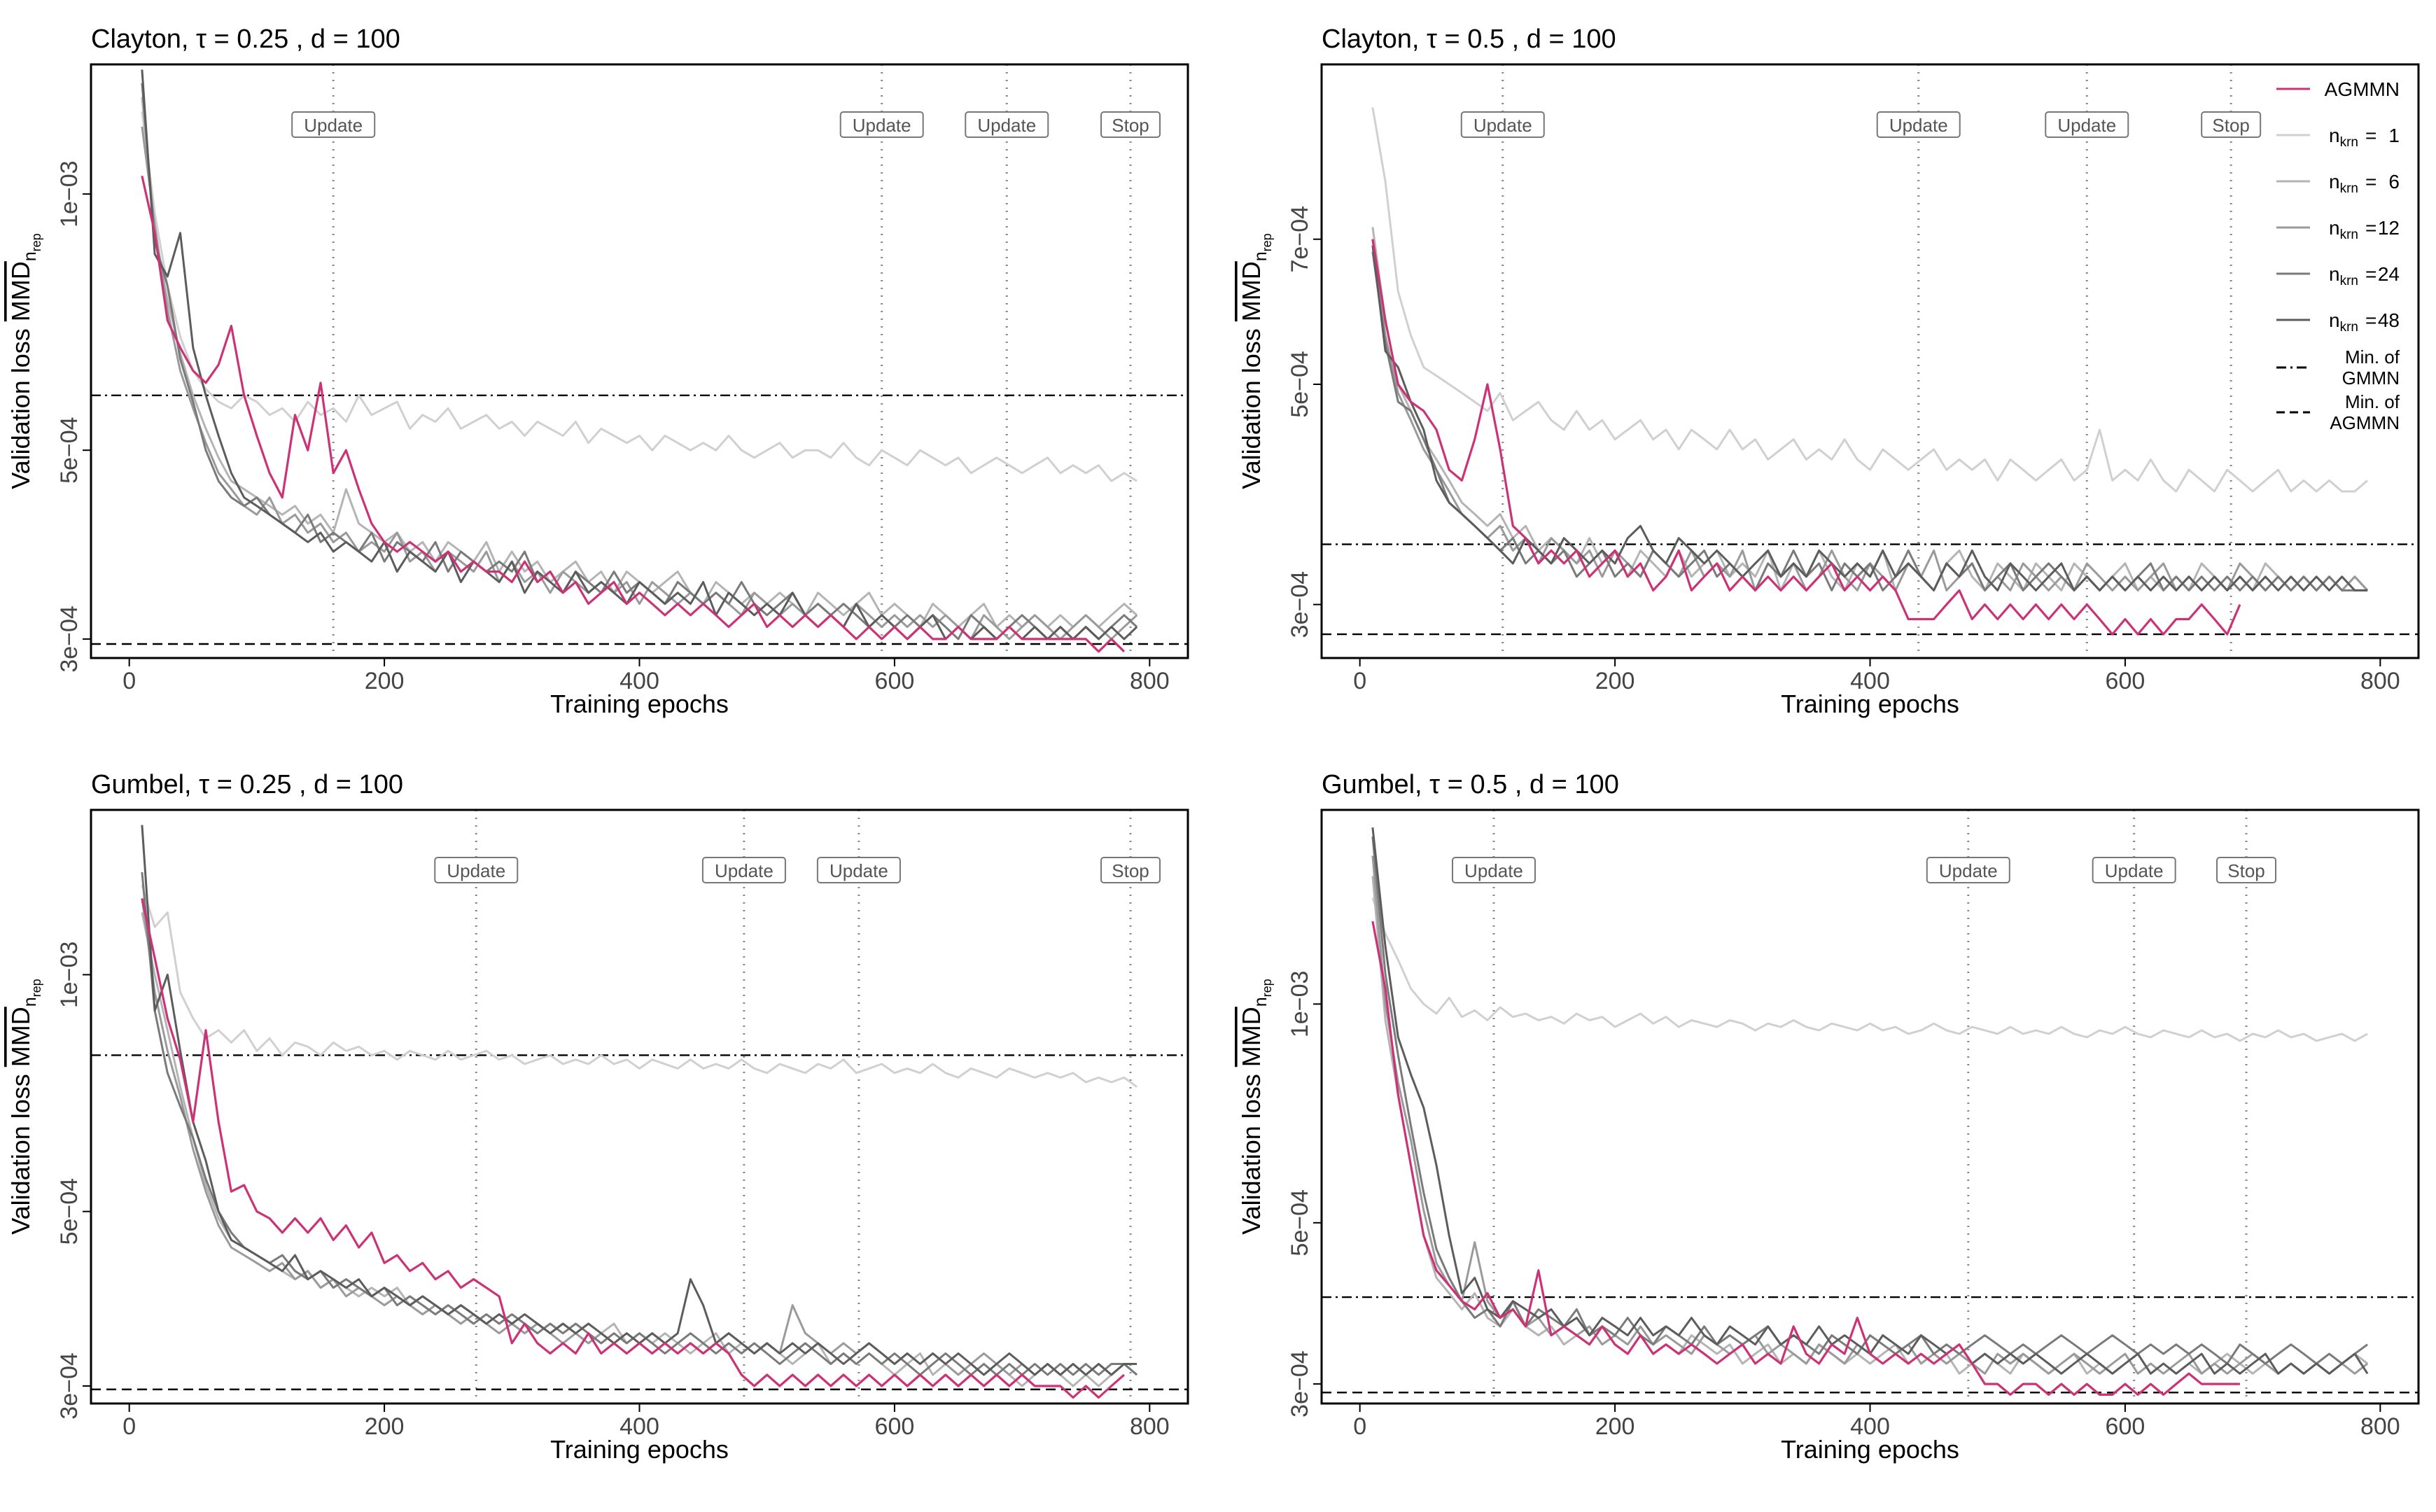 This screenshot has width=2436, height=1512. Describe the element at coordinates (2389, 320) in the screenshot. I see `legend-nkrn-value: 48` at that location.